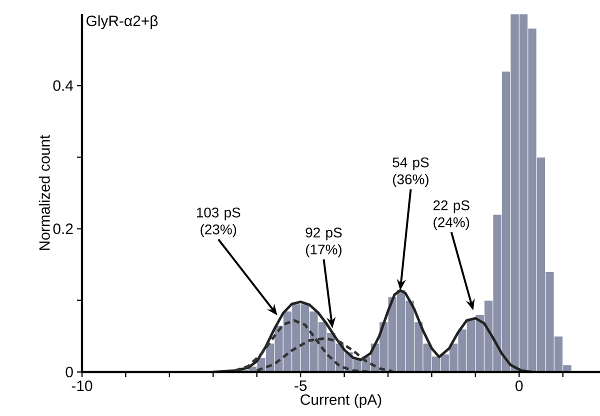  What do you see at coordinates (63, 229) in the screenshot?
I see `y-tick-label: 0.2` at bounding box center [63, 229].